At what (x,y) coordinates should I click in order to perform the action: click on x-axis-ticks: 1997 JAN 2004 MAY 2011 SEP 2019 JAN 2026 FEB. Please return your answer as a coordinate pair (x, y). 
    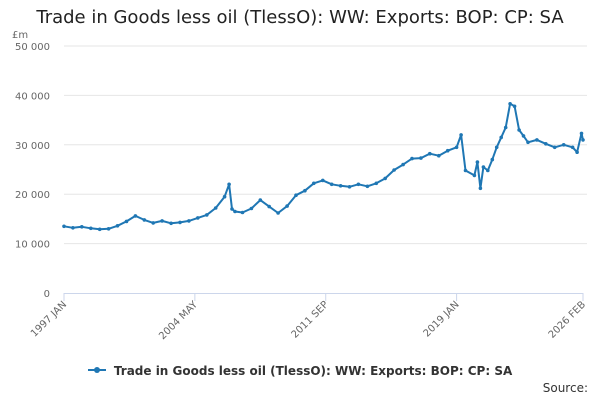
    Looking at the image, I should click on (308, 317).